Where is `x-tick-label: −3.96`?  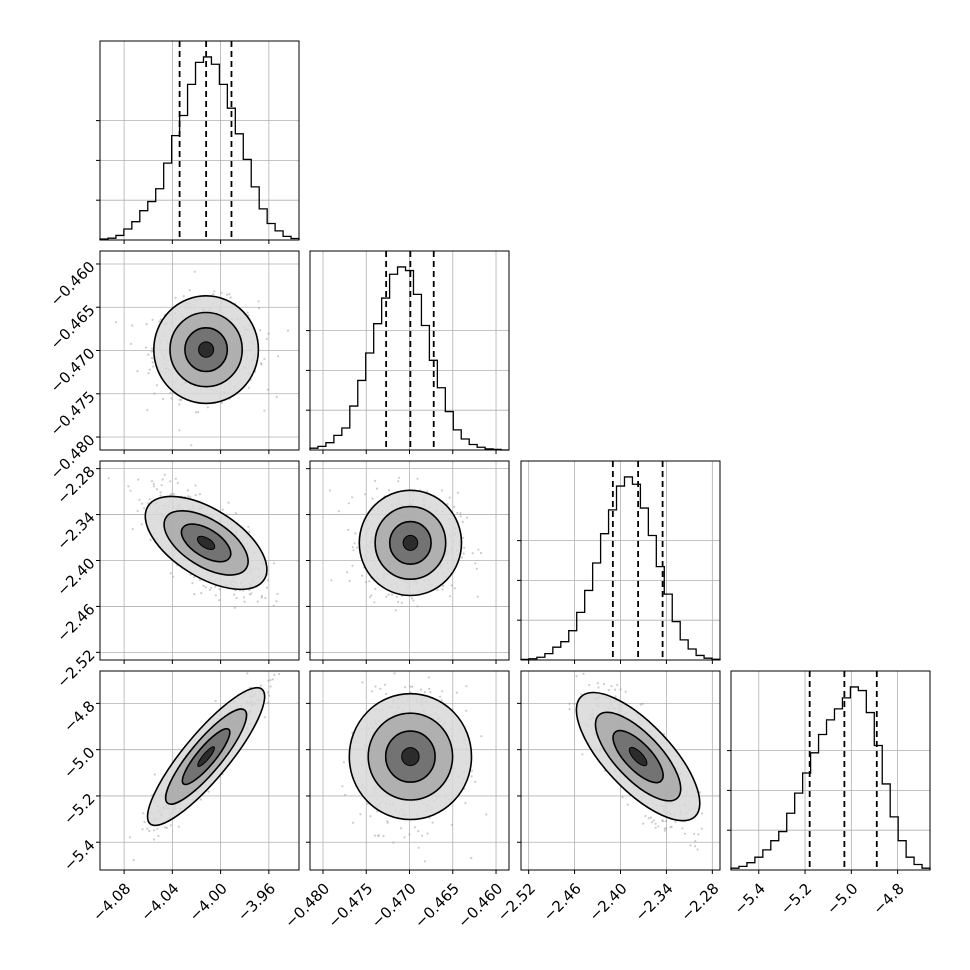 x-tick-label: −3.96 is located at coordinates (256, 902).